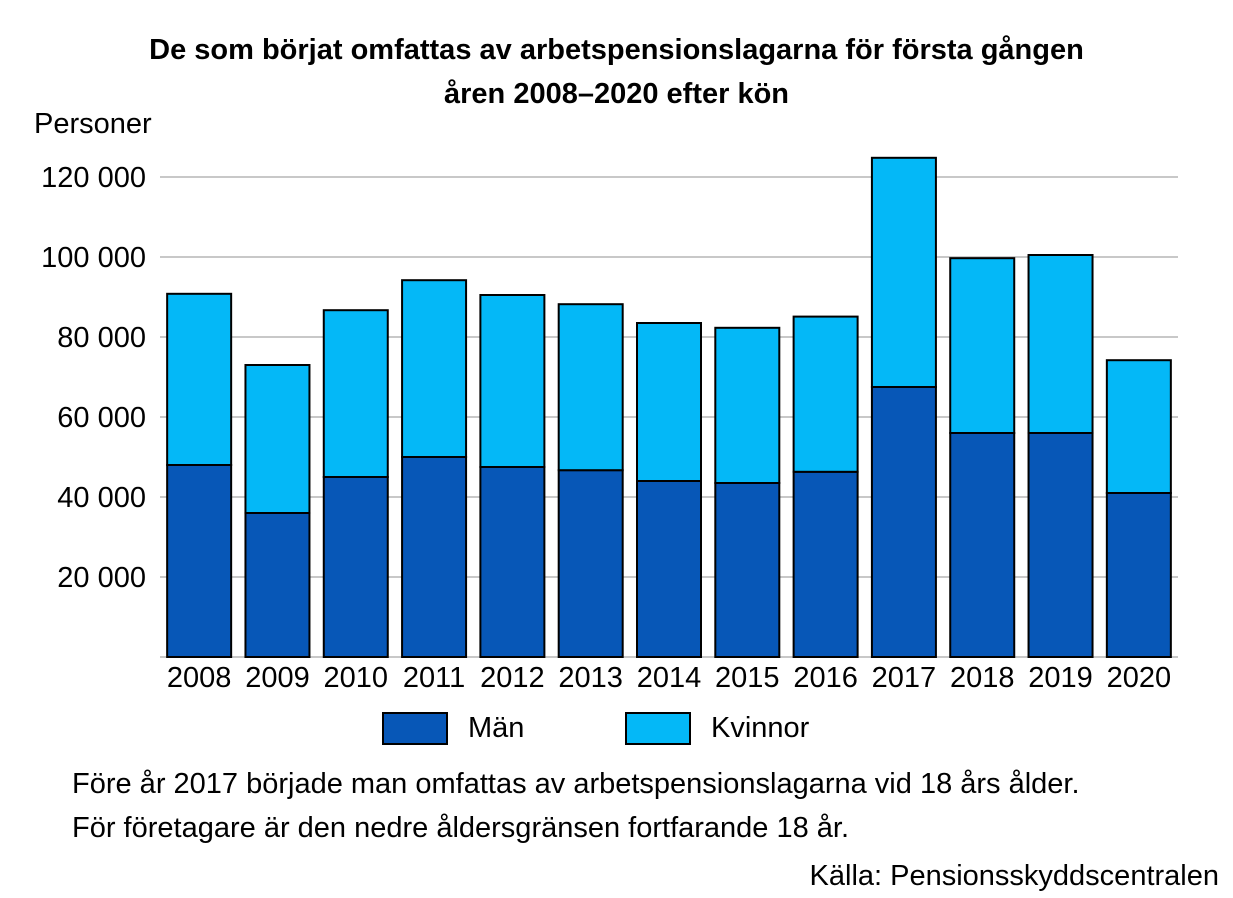  What do you see at coordinates (355, 394) in the screenshot?
I see `bar-kvinnor-2010` at bounding box center [355, 394].